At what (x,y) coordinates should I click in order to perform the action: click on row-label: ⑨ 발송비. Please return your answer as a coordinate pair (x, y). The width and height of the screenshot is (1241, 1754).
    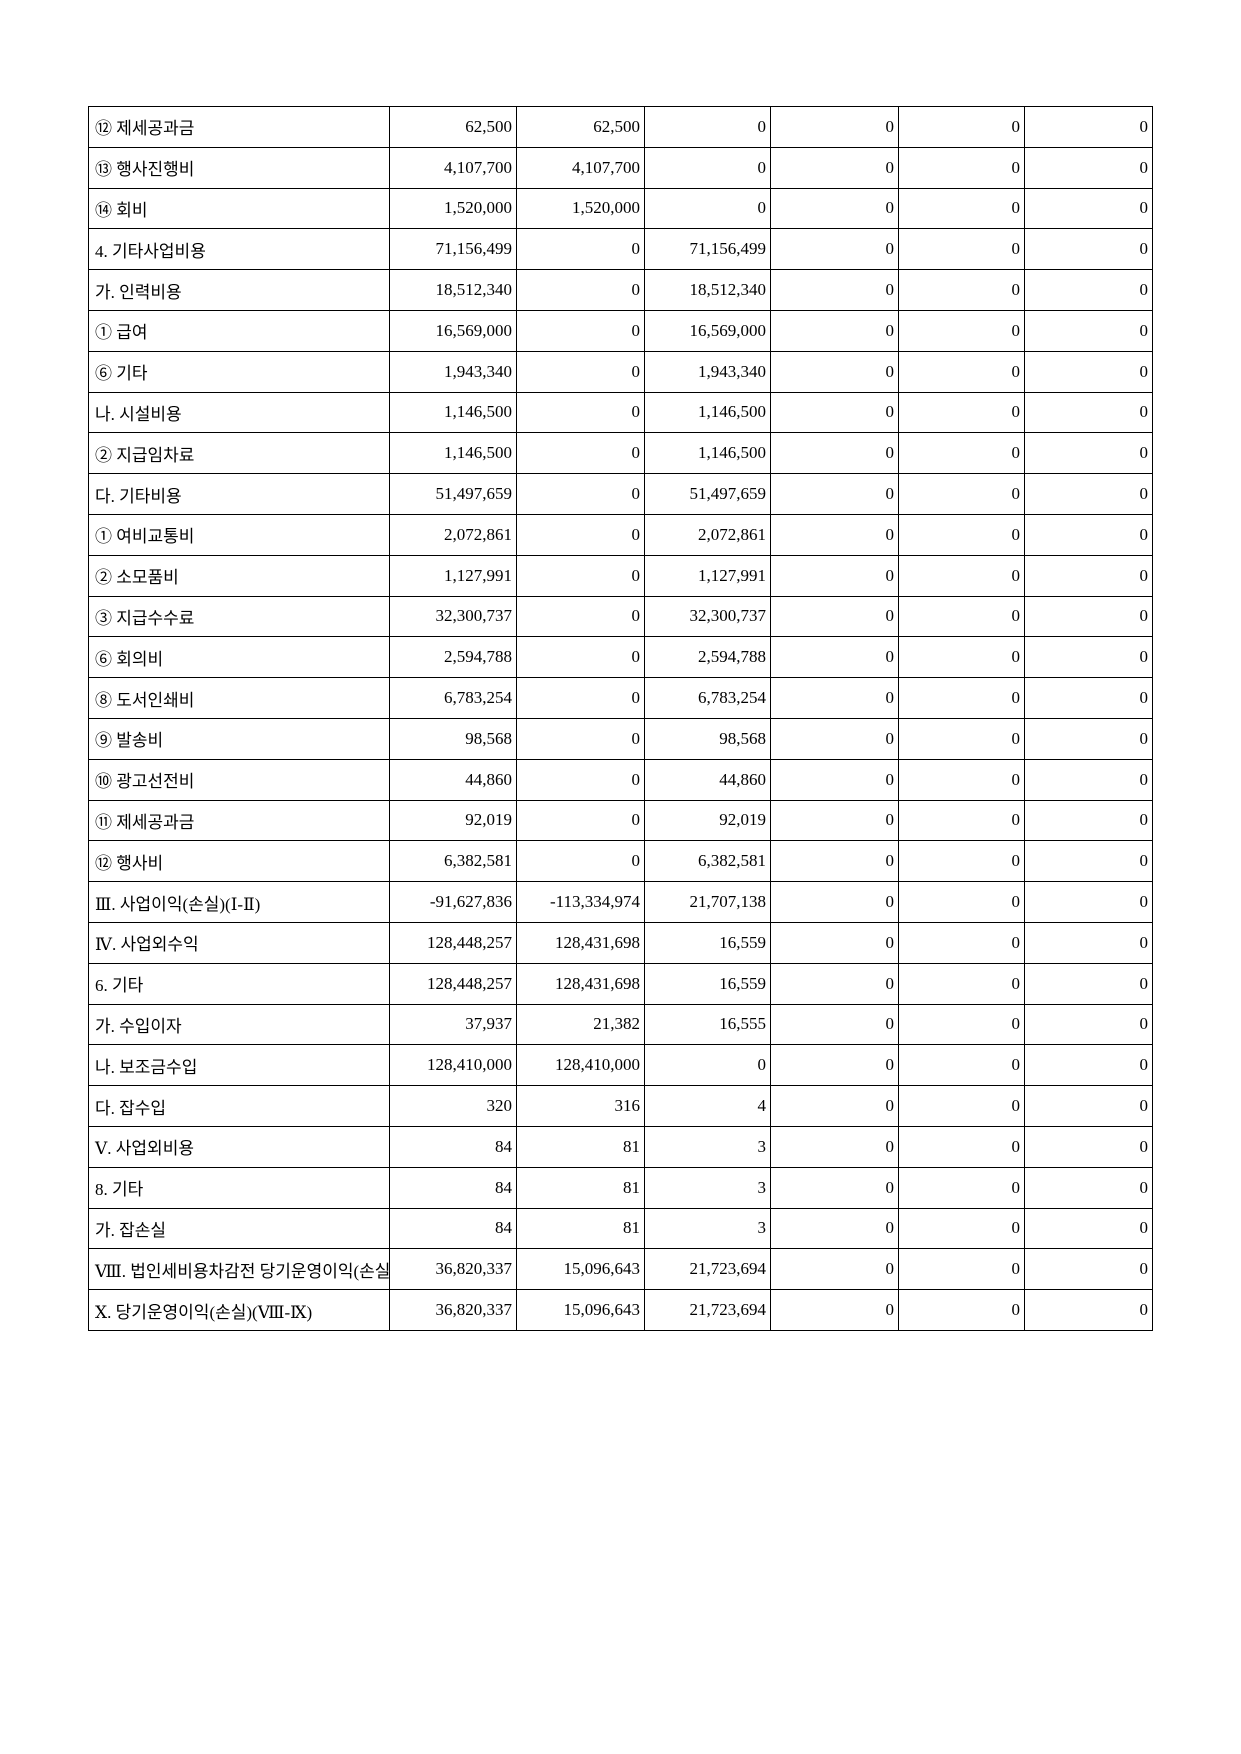
    Looking at the image, I should click on (239, 738).